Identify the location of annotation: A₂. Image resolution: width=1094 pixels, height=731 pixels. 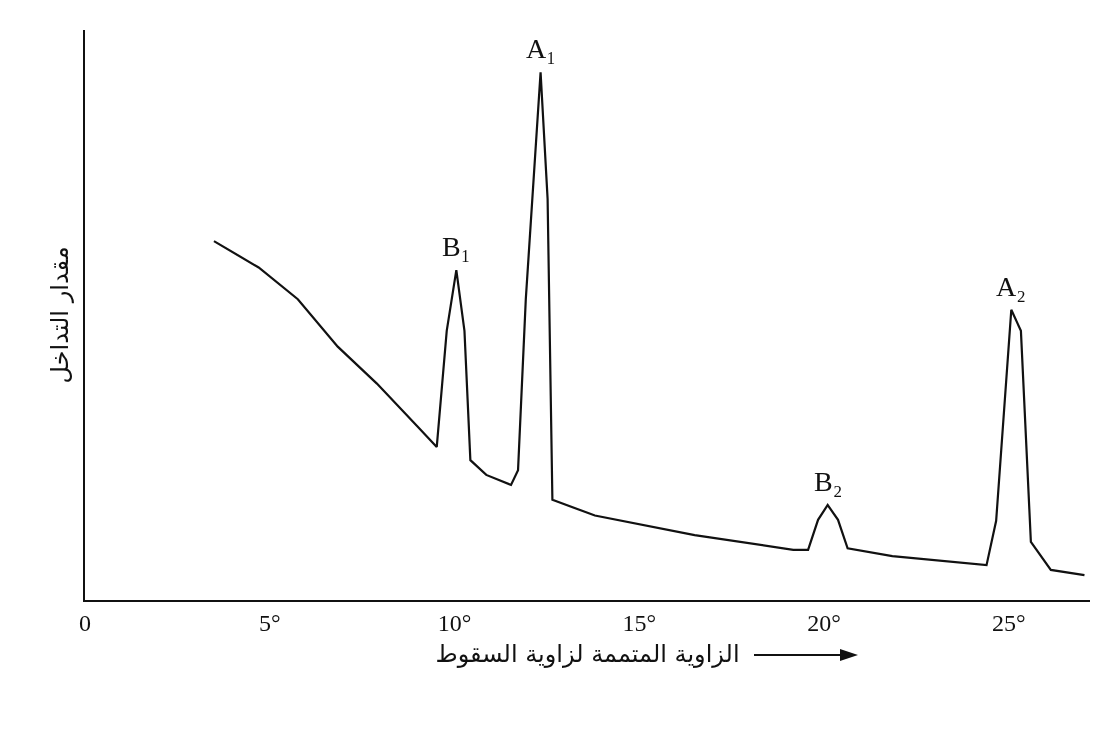
(1011, 286).